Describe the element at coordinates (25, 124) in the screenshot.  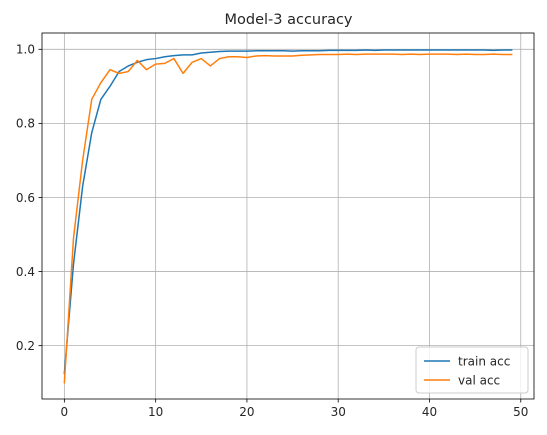
I see `y-tick-label: 0.8` at that location.